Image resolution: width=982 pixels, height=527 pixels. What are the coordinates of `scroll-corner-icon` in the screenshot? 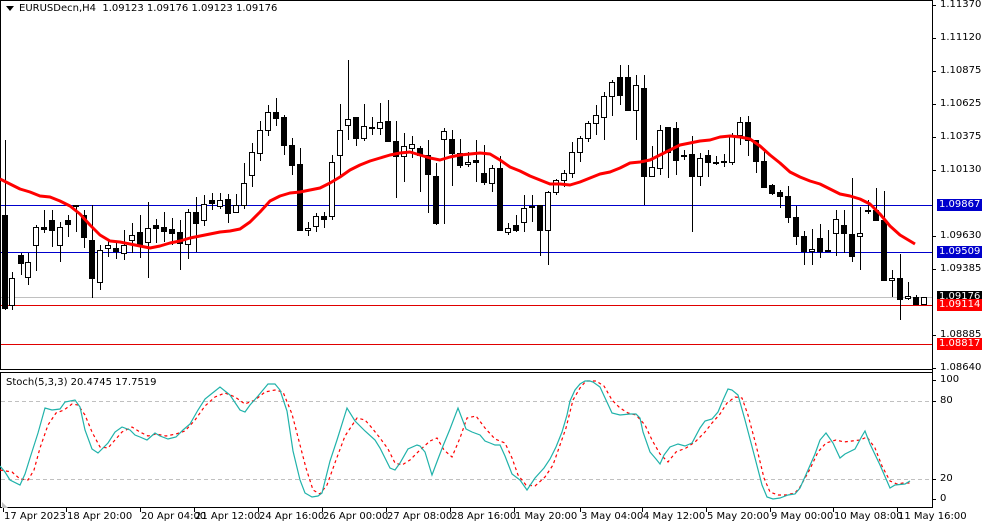 It's located at (5, 505).